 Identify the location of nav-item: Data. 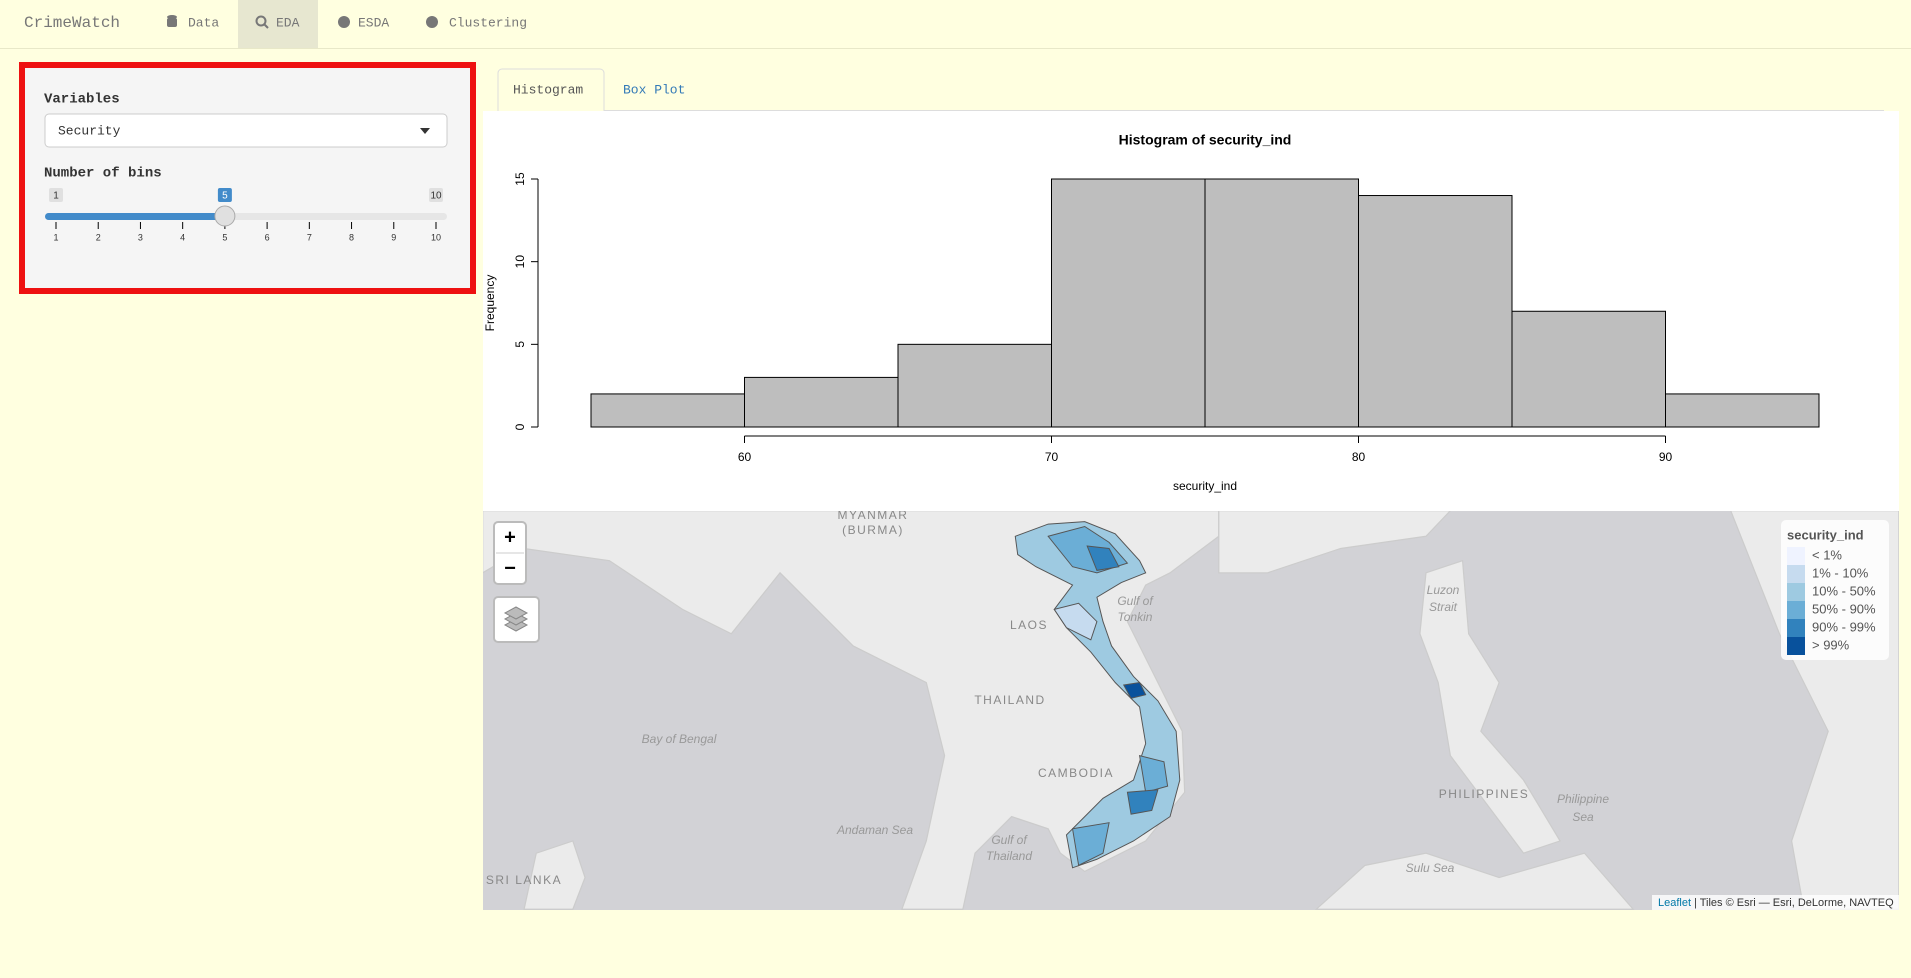
(203, 22).